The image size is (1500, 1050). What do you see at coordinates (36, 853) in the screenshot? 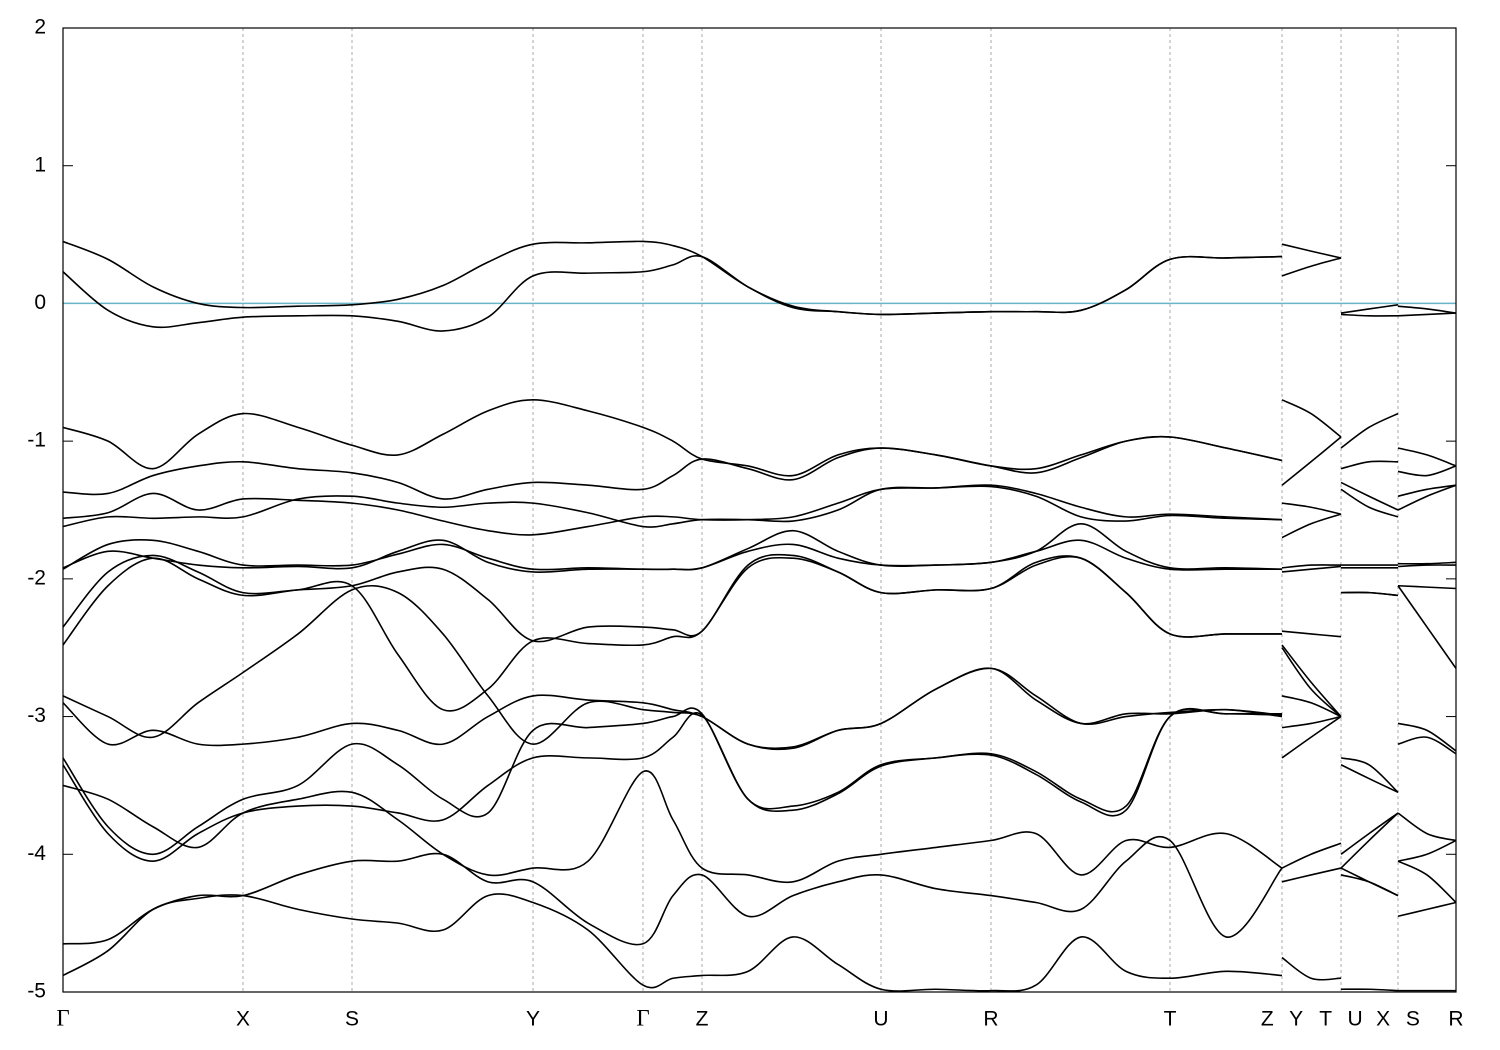
I see `y-tick-label: -4` at bounding box center [36, 853].